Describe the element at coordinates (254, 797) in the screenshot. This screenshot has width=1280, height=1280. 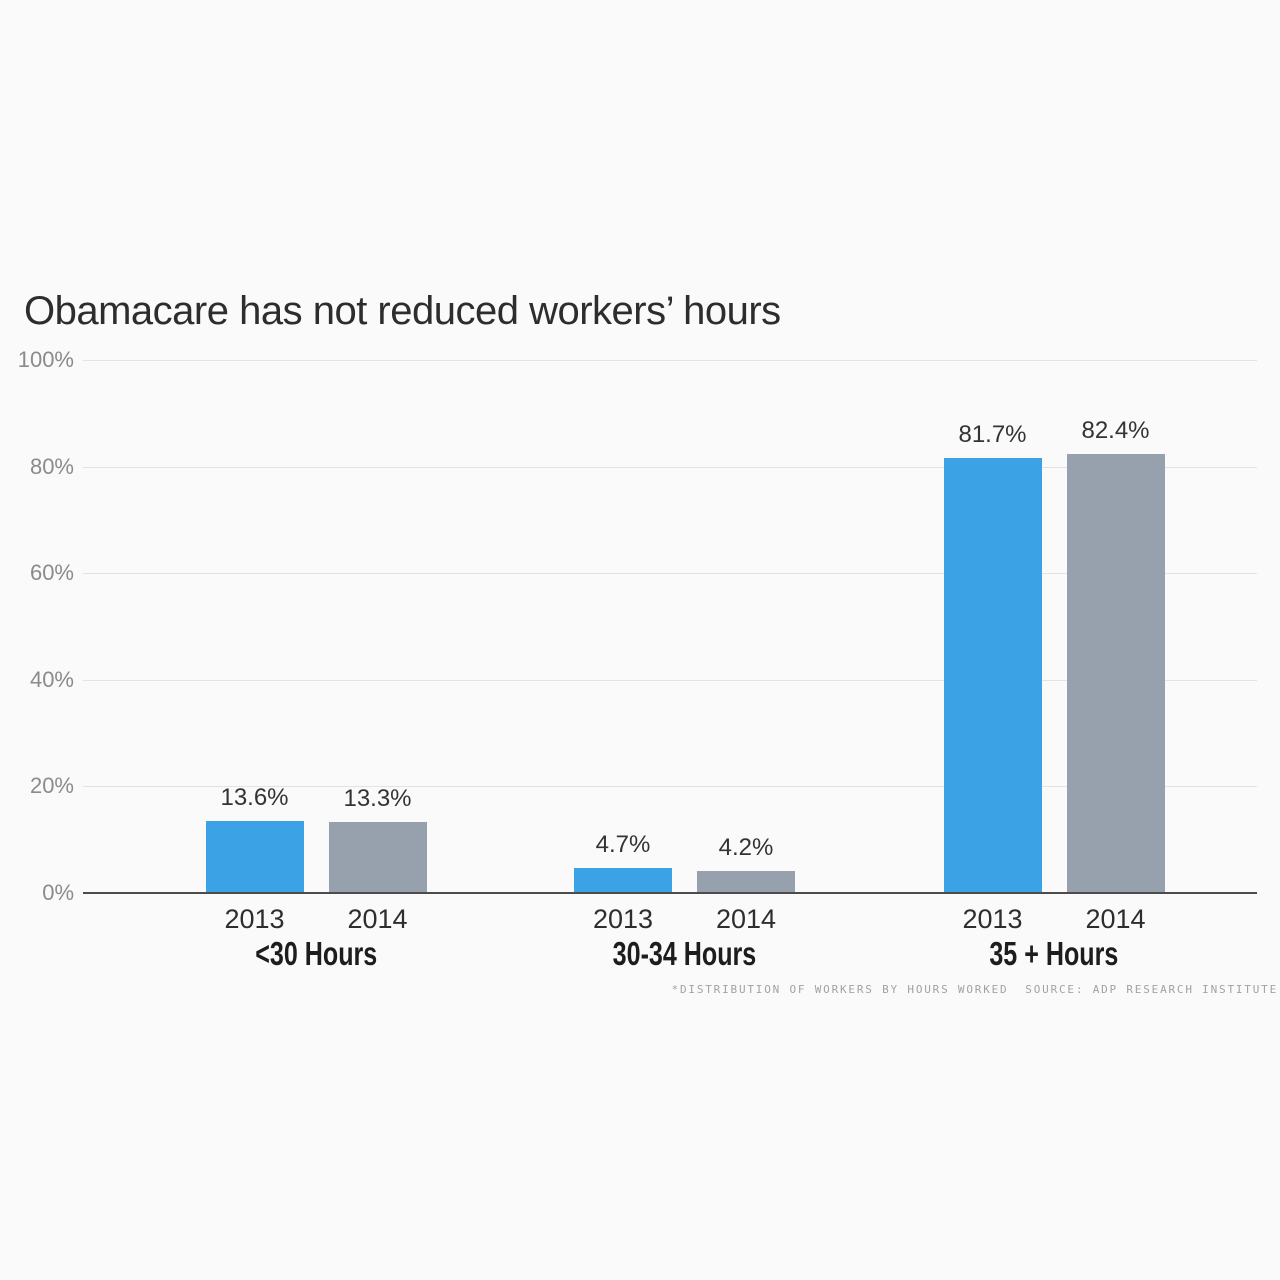
I see `bar-value-label: 13.6%` at that location.